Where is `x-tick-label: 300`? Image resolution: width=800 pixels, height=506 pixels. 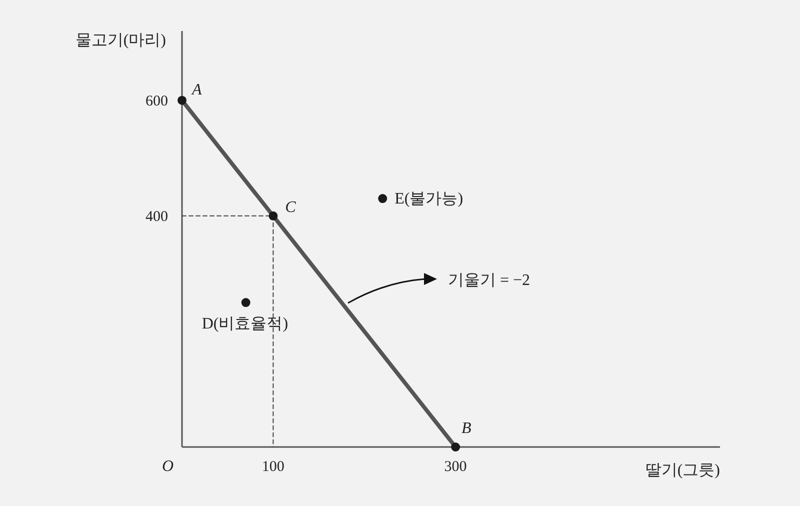 x-tick-label: 300 is located at coordinates (455, 467).